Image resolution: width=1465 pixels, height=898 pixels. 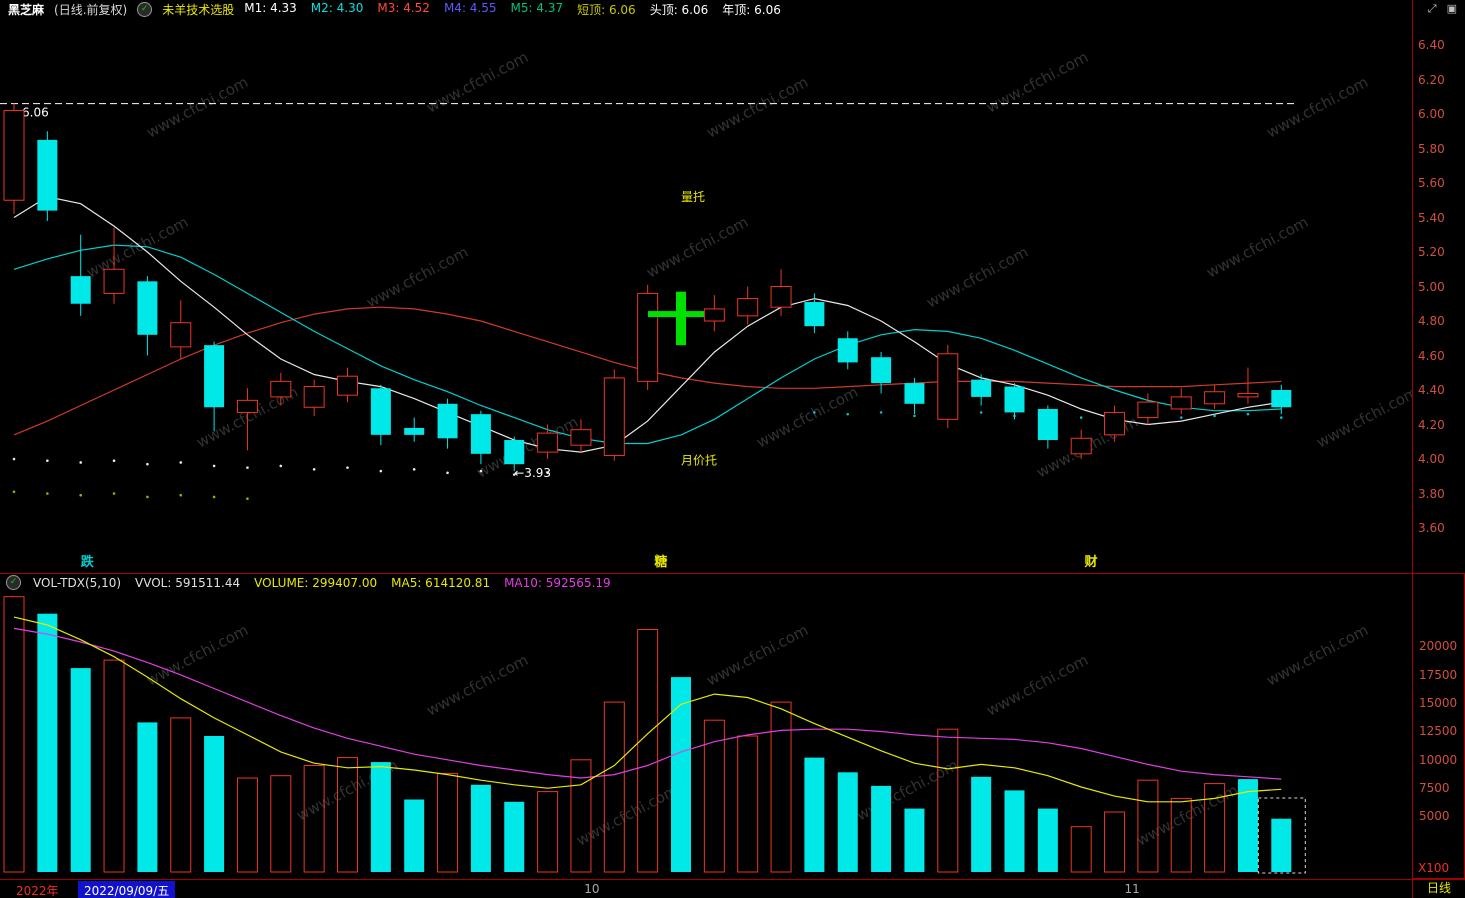 I want to click on volume-stat-4: MA10: 592565.19, so click(x=557, y=582).